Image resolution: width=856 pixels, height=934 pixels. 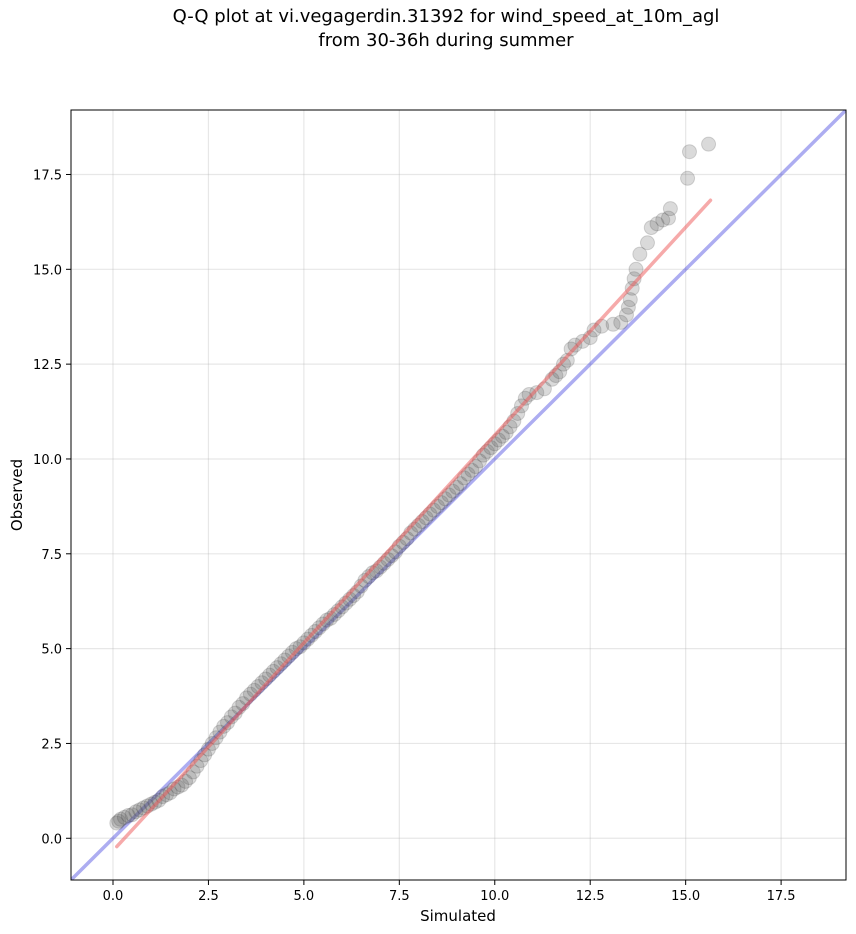 I want to click on y-tick-label: 15.0, so click(x=47, y=270).